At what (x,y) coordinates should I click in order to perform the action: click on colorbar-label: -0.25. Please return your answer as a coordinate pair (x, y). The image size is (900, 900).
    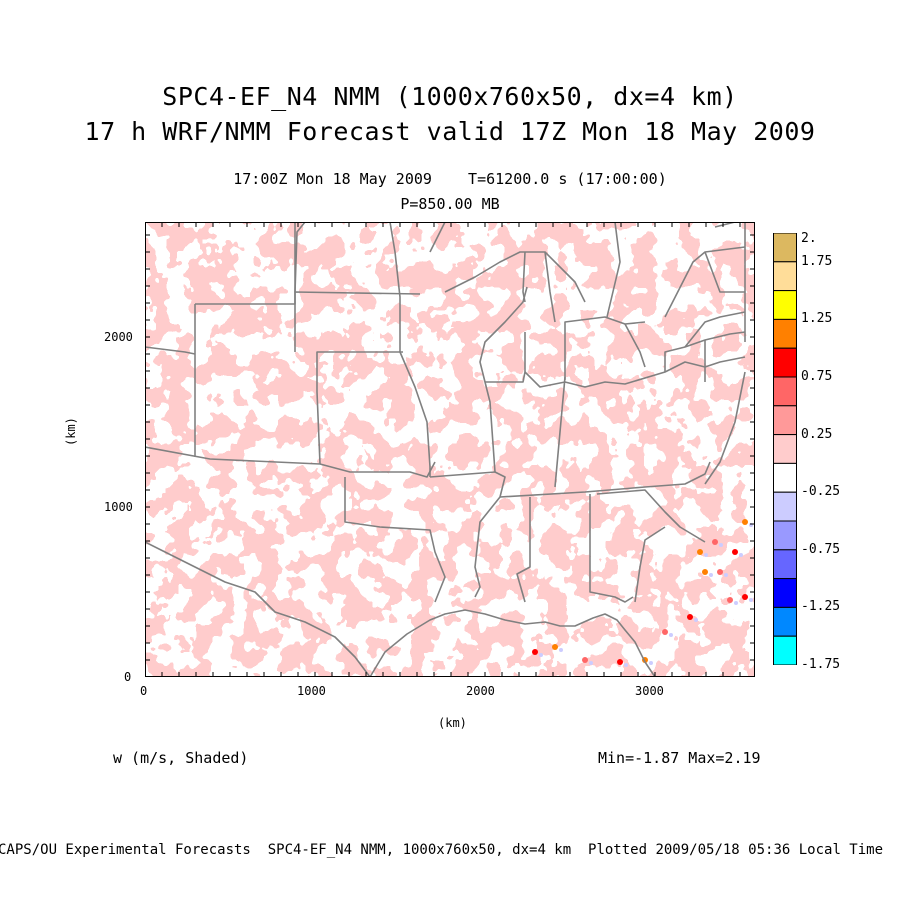
    Looking at the image, I should click on (821, 492).